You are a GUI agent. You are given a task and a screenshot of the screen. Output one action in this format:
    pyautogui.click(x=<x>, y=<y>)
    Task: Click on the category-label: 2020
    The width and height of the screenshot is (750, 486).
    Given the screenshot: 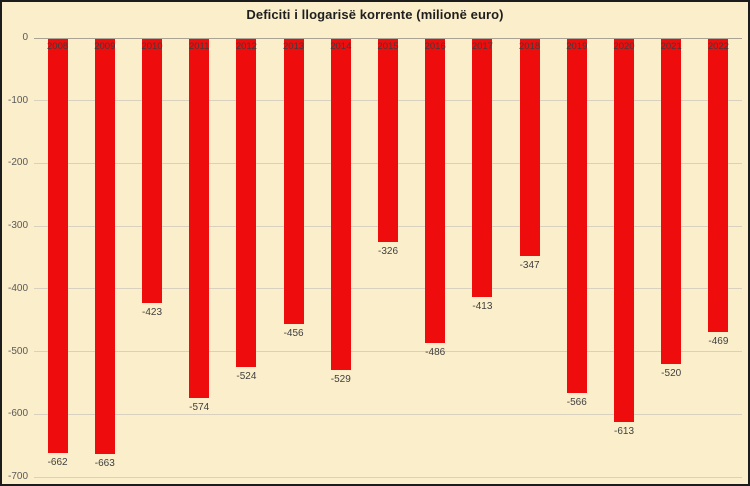 What is the action you would take?
    pyautogui.click(x=624, y=46)
    